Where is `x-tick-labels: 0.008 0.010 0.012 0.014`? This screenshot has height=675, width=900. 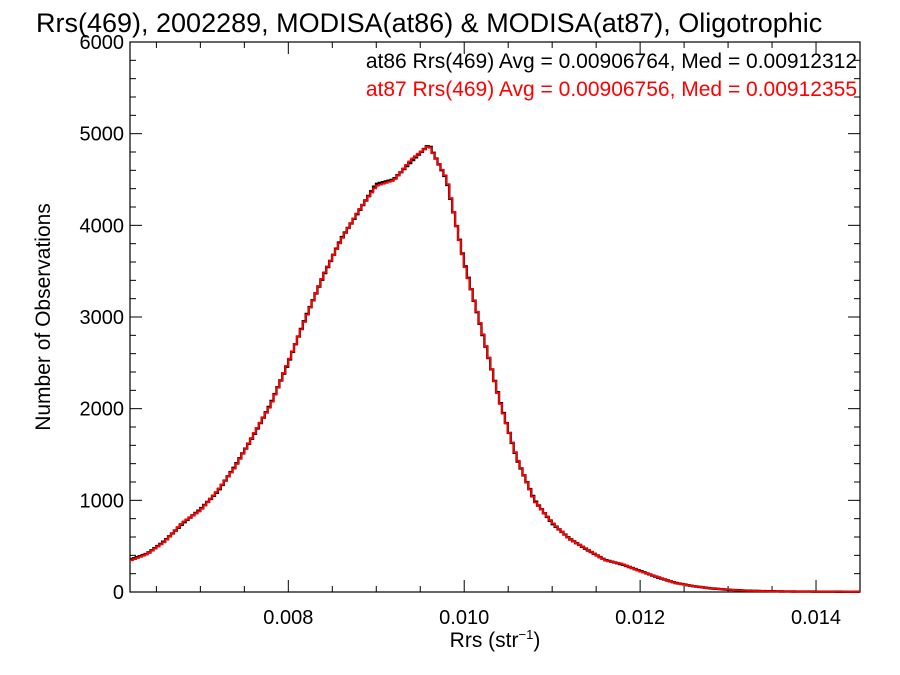 x-tick-labels: 0.008 0.010 0.012 0.014 is located at coordinates (552, 618).